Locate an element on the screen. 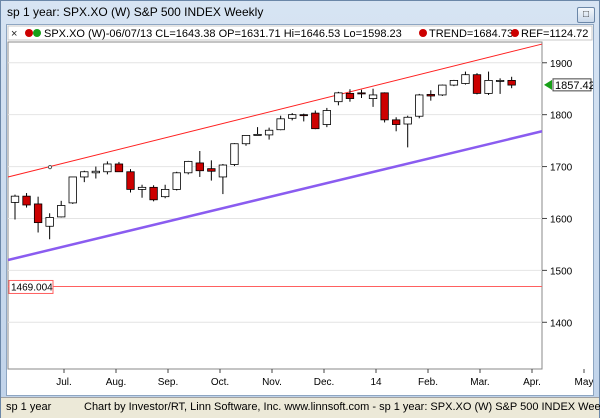 Image resolution: width=600 pixels, height=418 pixels. y-tick-label: 1900 is located at coordinates (561, 64).